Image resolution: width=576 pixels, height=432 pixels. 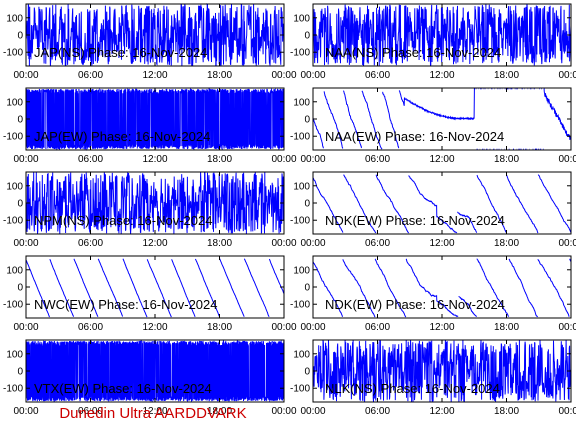 I want to click on chart-title: NPM(NS) Phase: 16-Nov-2024, so click(x=123, y=220).